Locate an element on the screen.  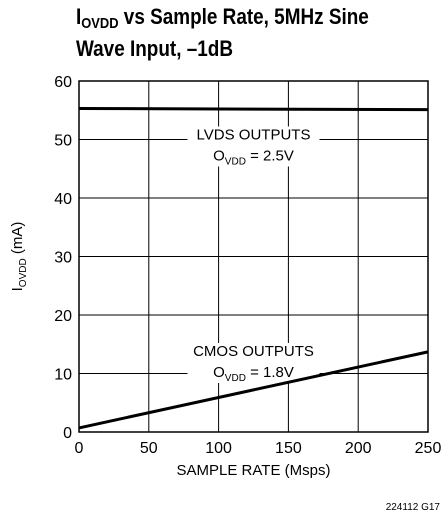
x-axis-label: SAMPLE RATE (Msps) is located at coordinates (254, 470).